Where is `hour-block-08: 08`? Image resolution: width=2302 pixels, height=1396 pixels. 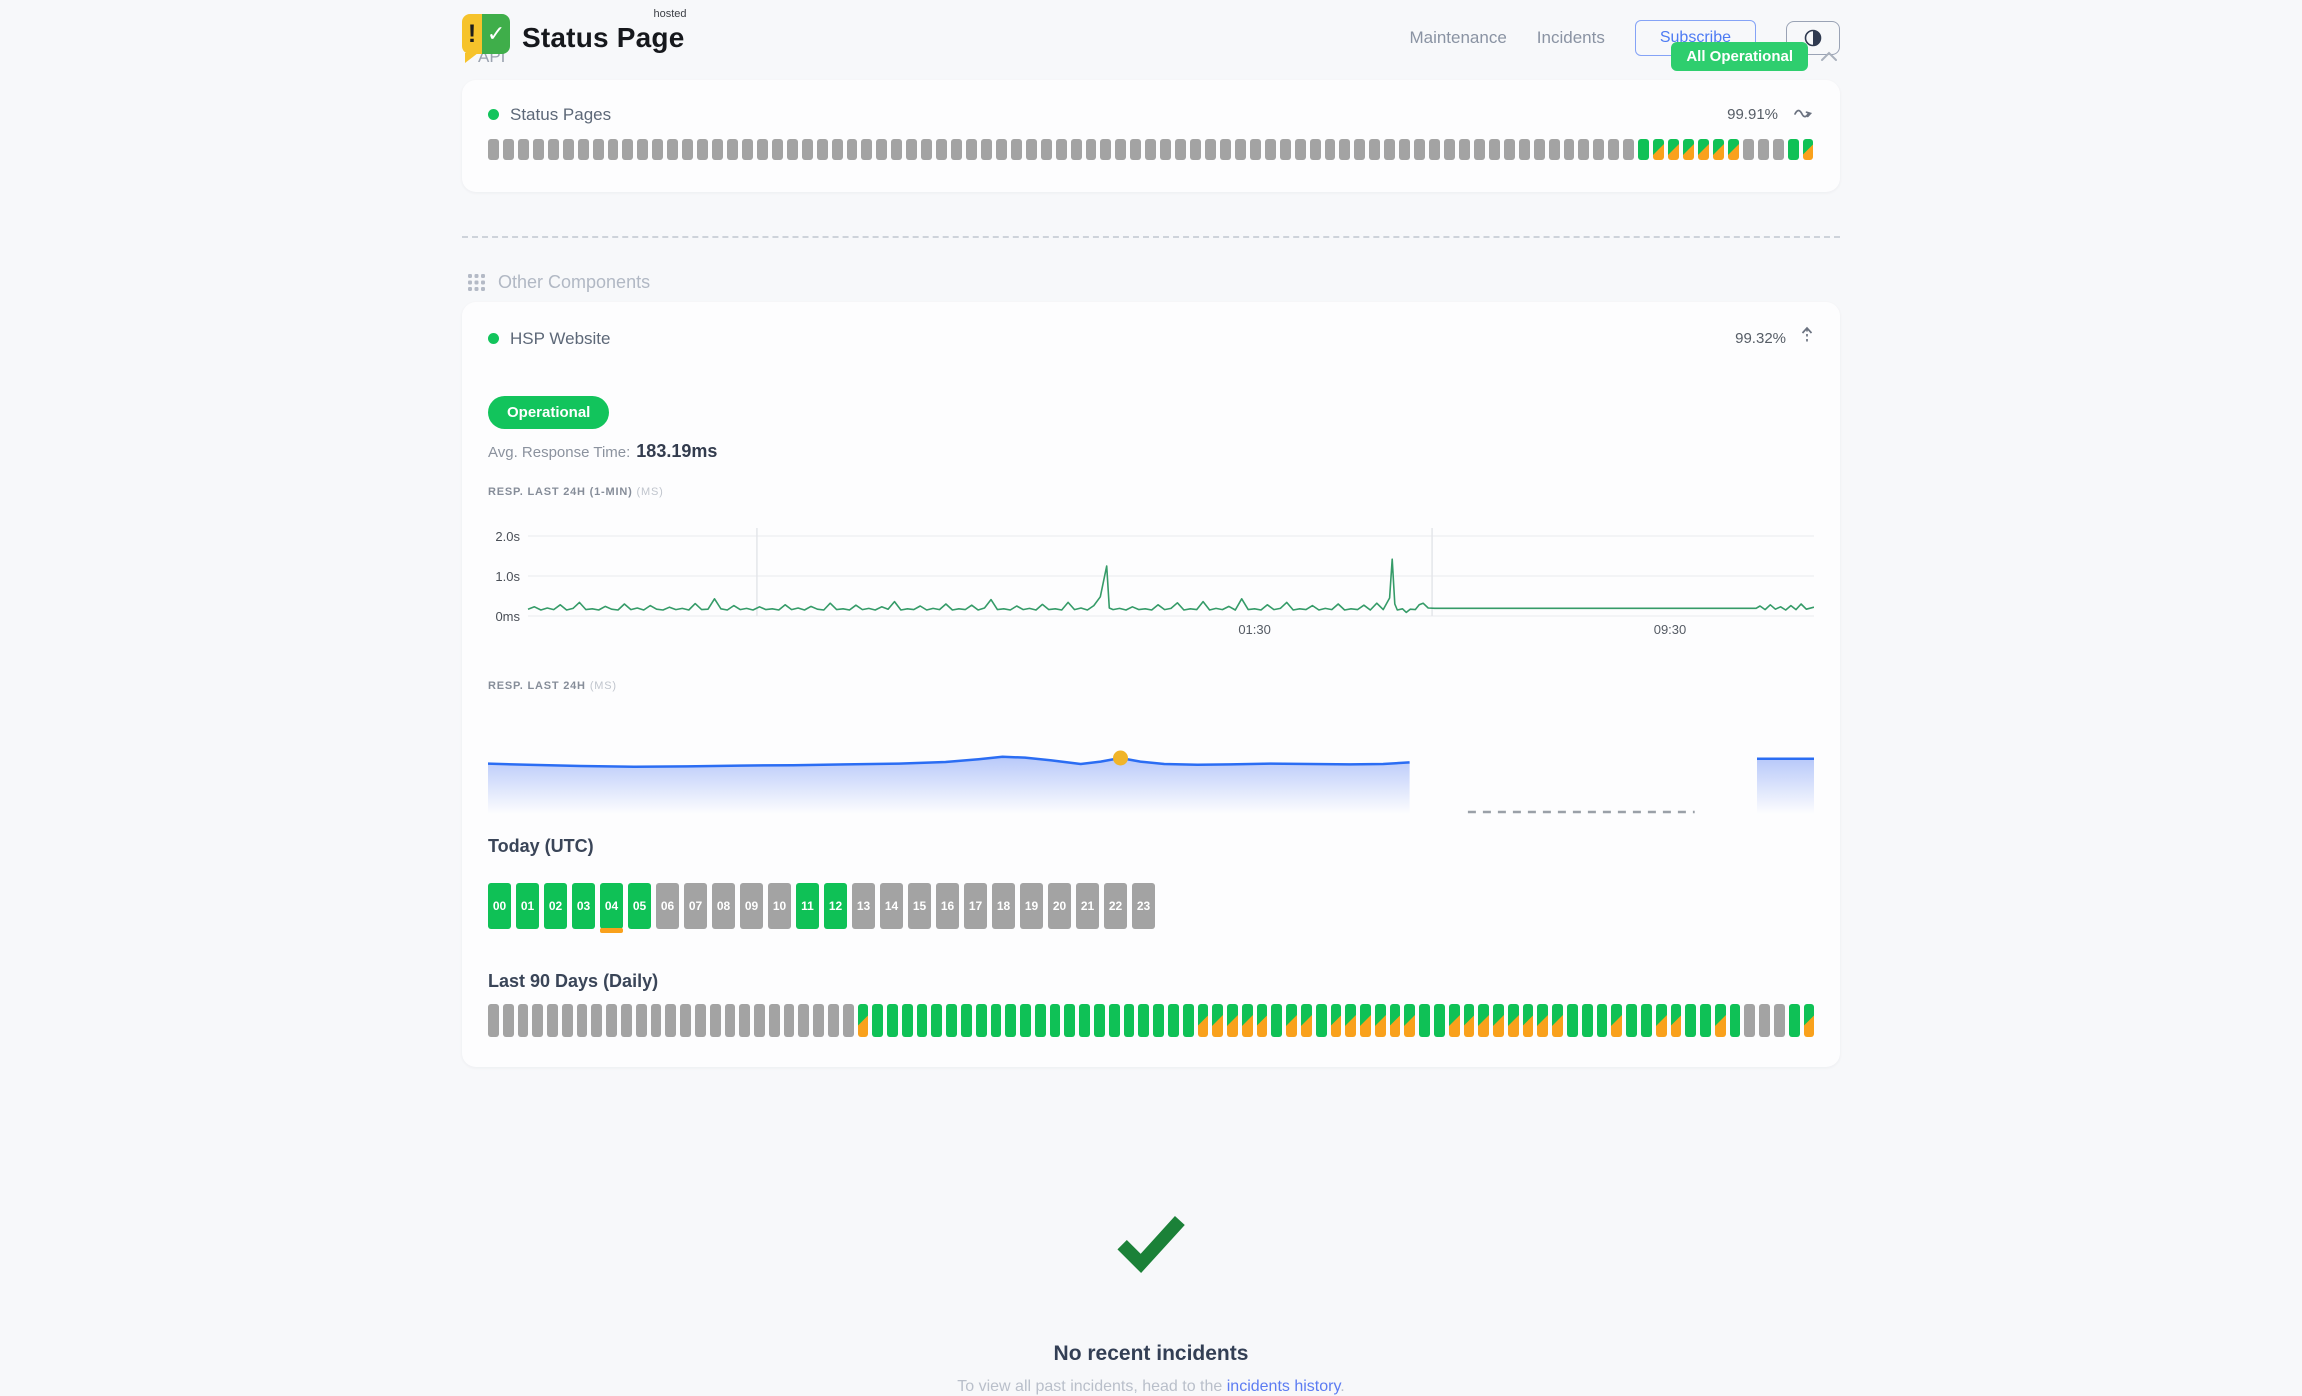
hour-block-08: 08 is located at coordinates (723, 906).